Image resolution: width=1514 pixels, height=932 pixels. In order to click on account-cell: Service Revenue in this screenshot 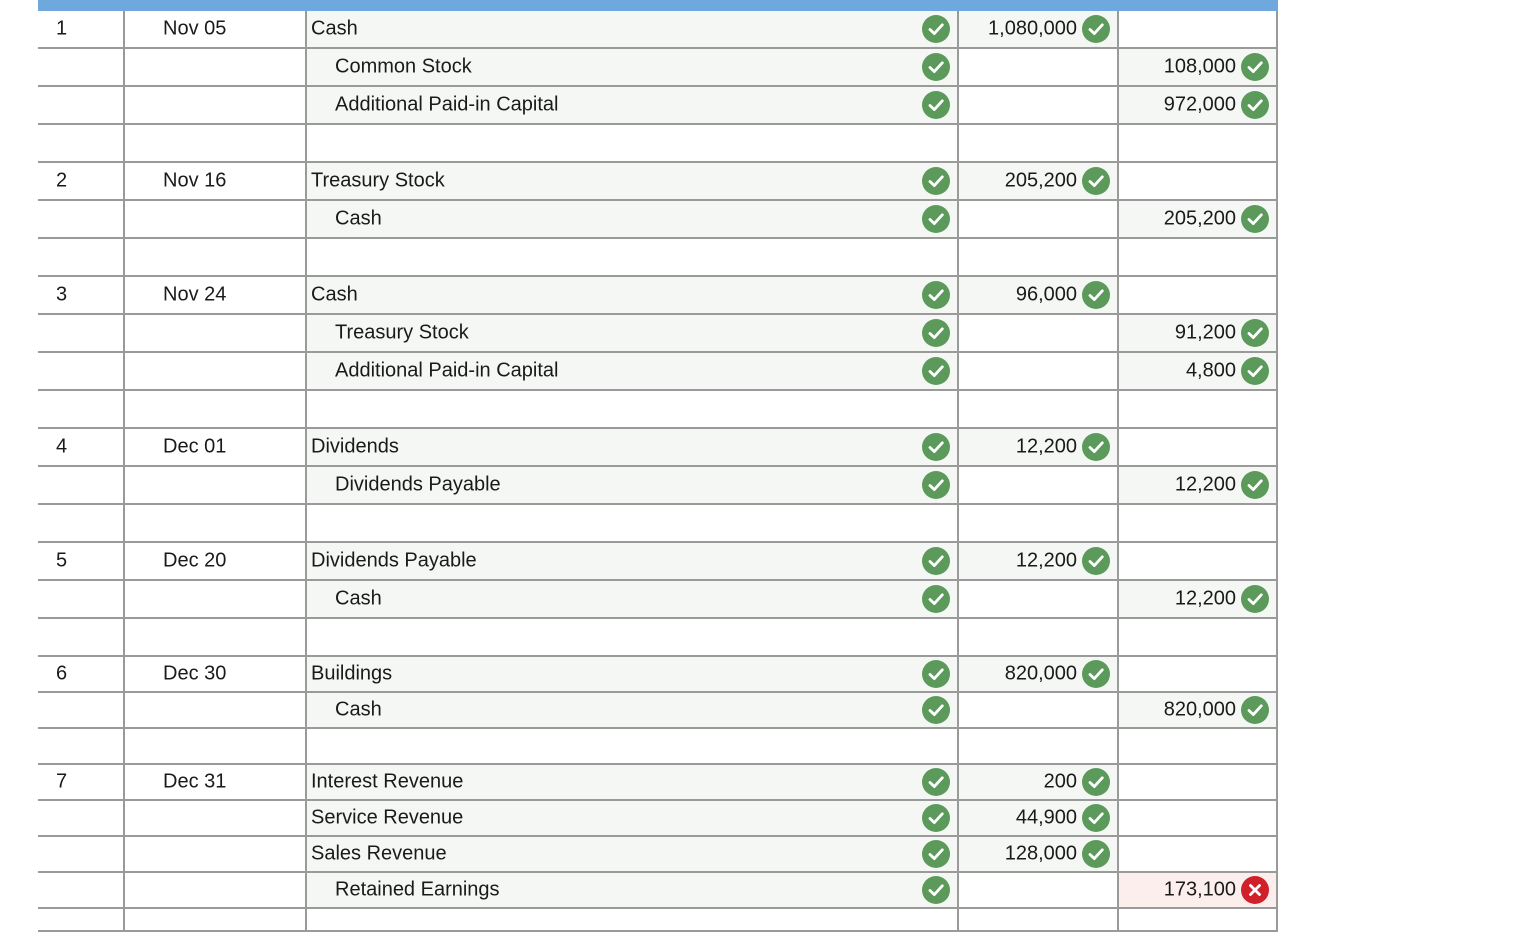, I will do `click(631, 818)`.